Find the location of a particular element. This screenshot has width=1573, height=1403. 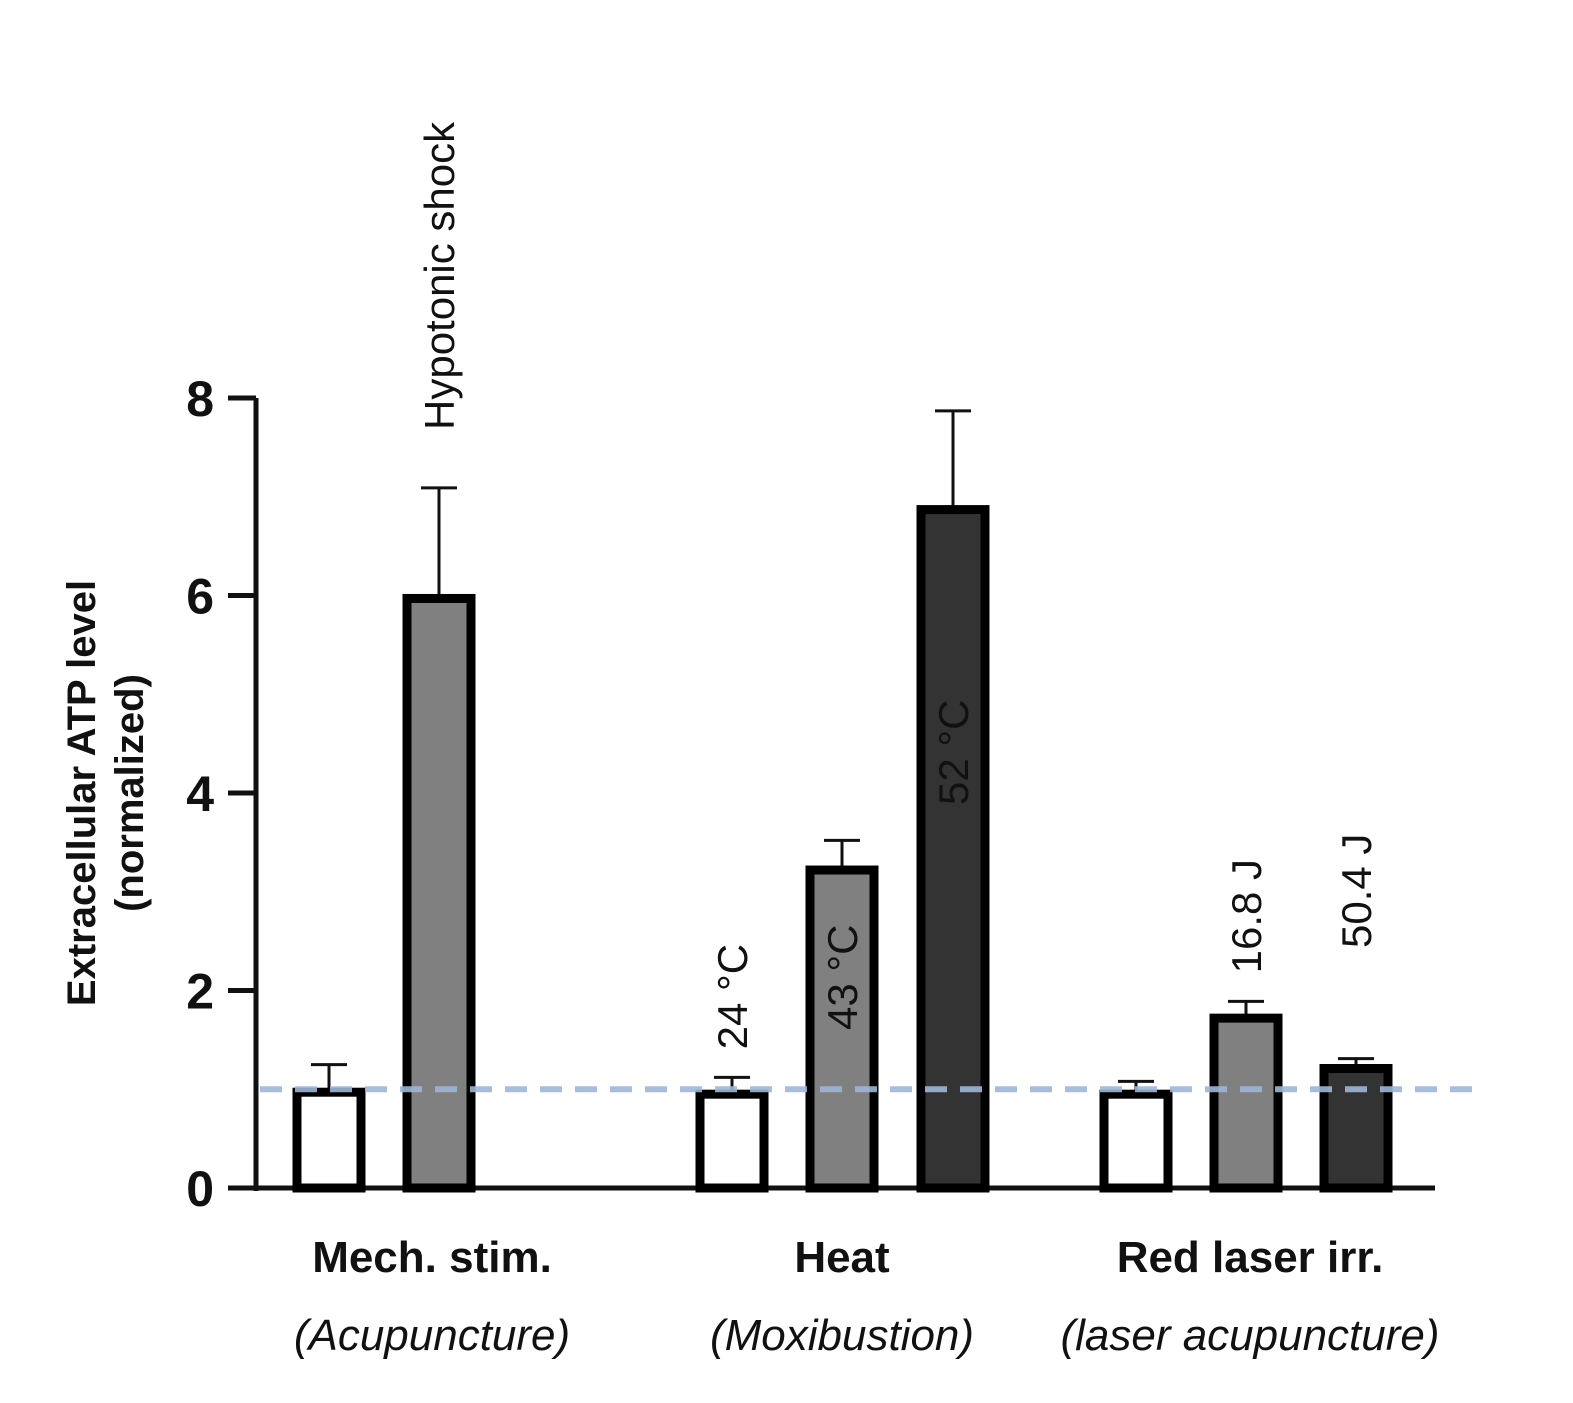

group-sublabel: (laser acupuncture) is located at coordinates (1249, 1335).